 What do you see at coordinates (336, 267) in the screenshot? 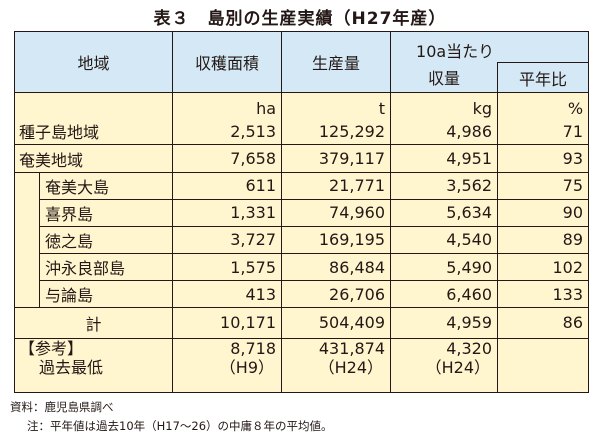
I see `cell-production: 86,484` at bounding box center [336, 267].